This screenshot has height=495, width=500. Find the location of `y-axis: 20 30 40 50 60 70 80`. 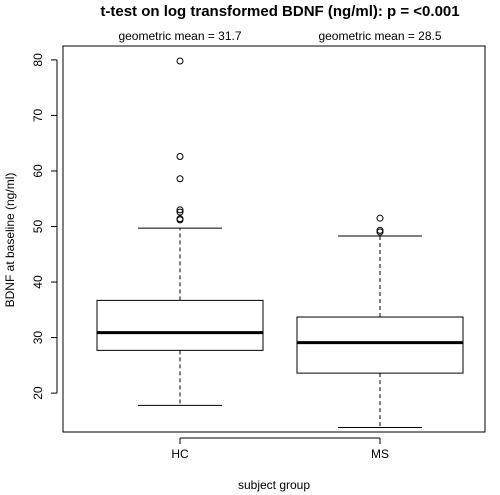

y-axis: 20 30 40 50 60 70 80 is located at coordinates (44, 226).